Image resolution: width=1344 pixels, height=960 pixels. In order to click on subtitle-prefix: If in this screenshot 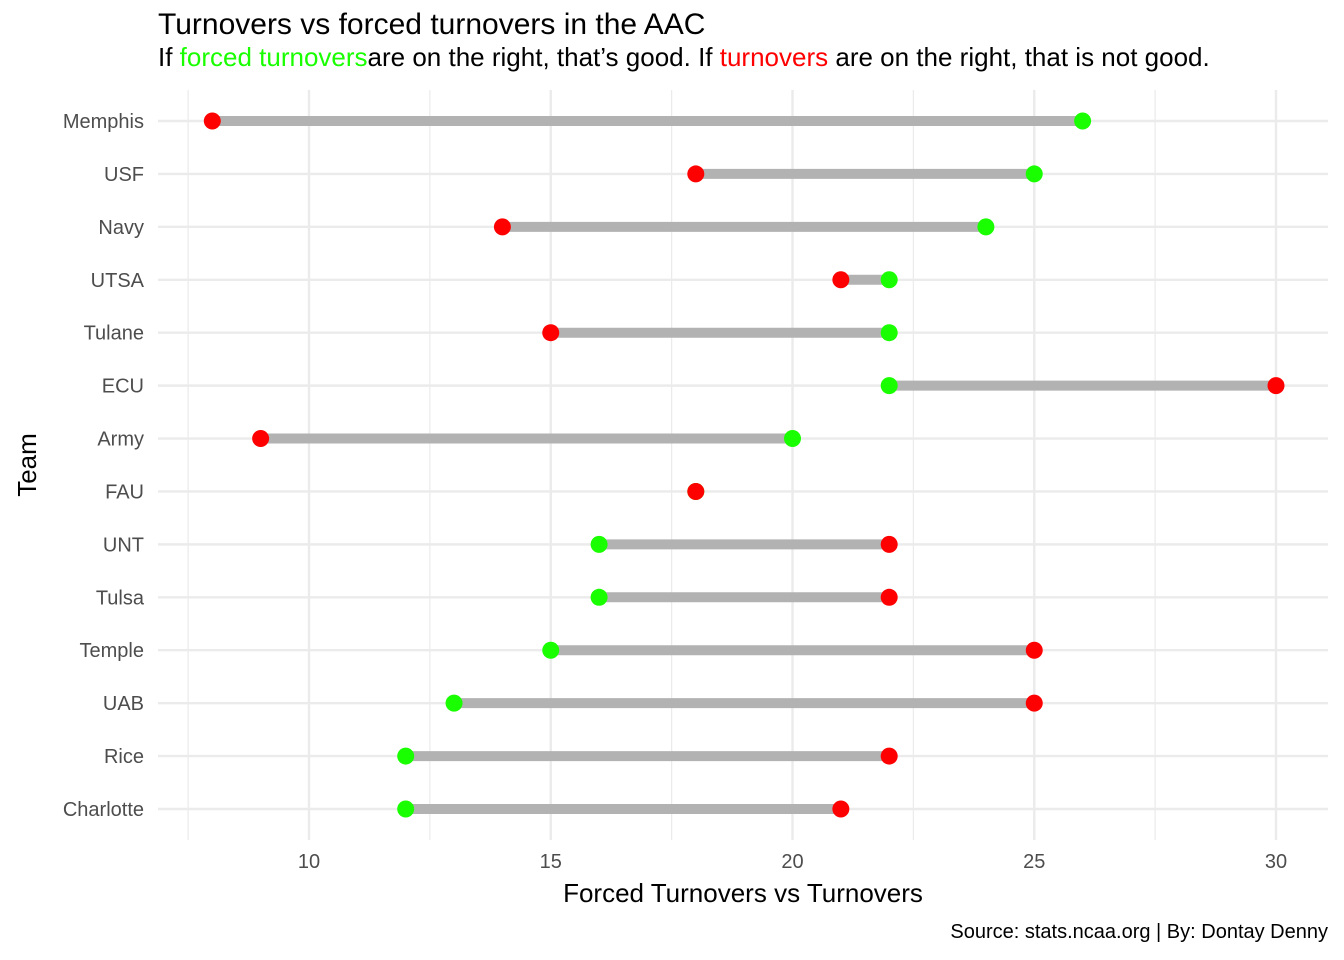, I will do `click(169, 57)`.